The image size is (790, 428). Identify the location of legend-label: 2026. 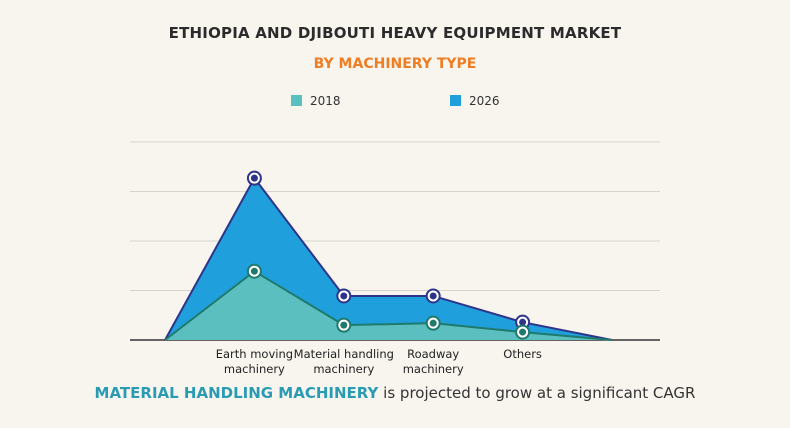
(484, 101).